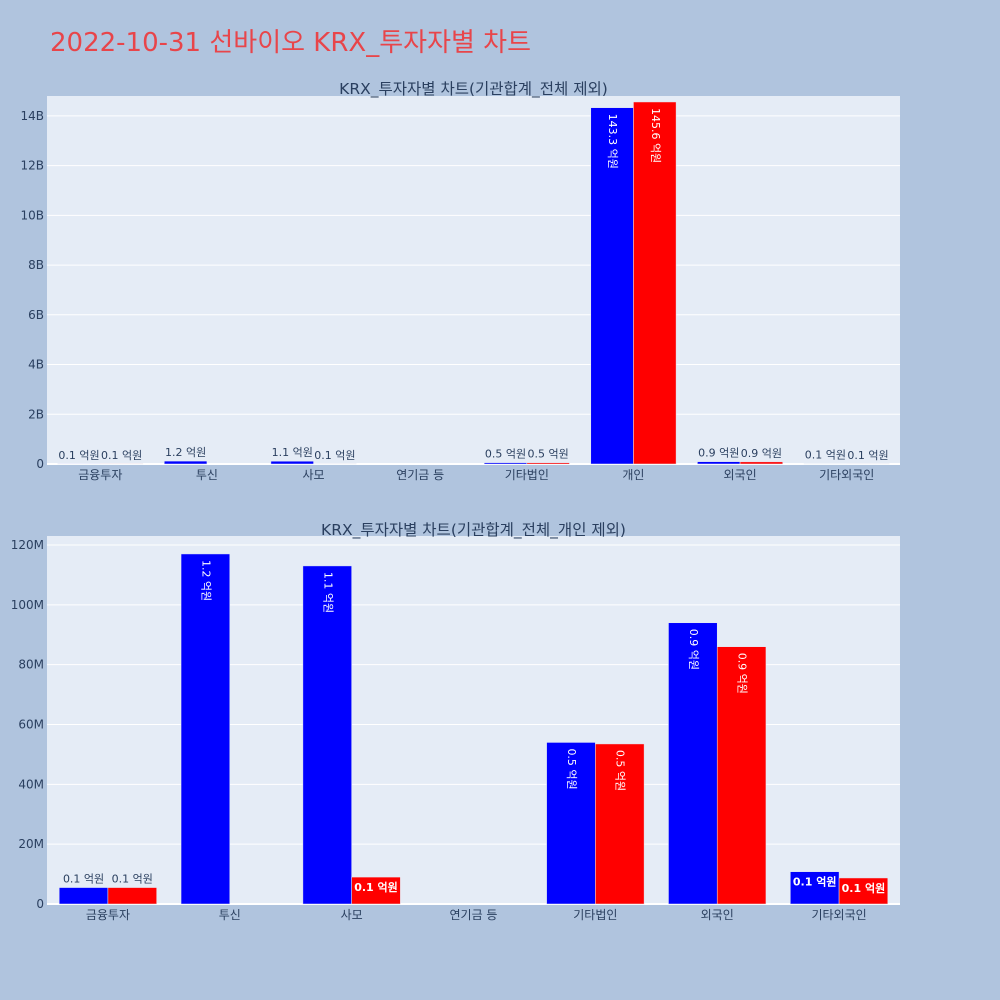 The image size is (1000, 1000). I want to click on y-tick-label: 40M, so click(31, 784).